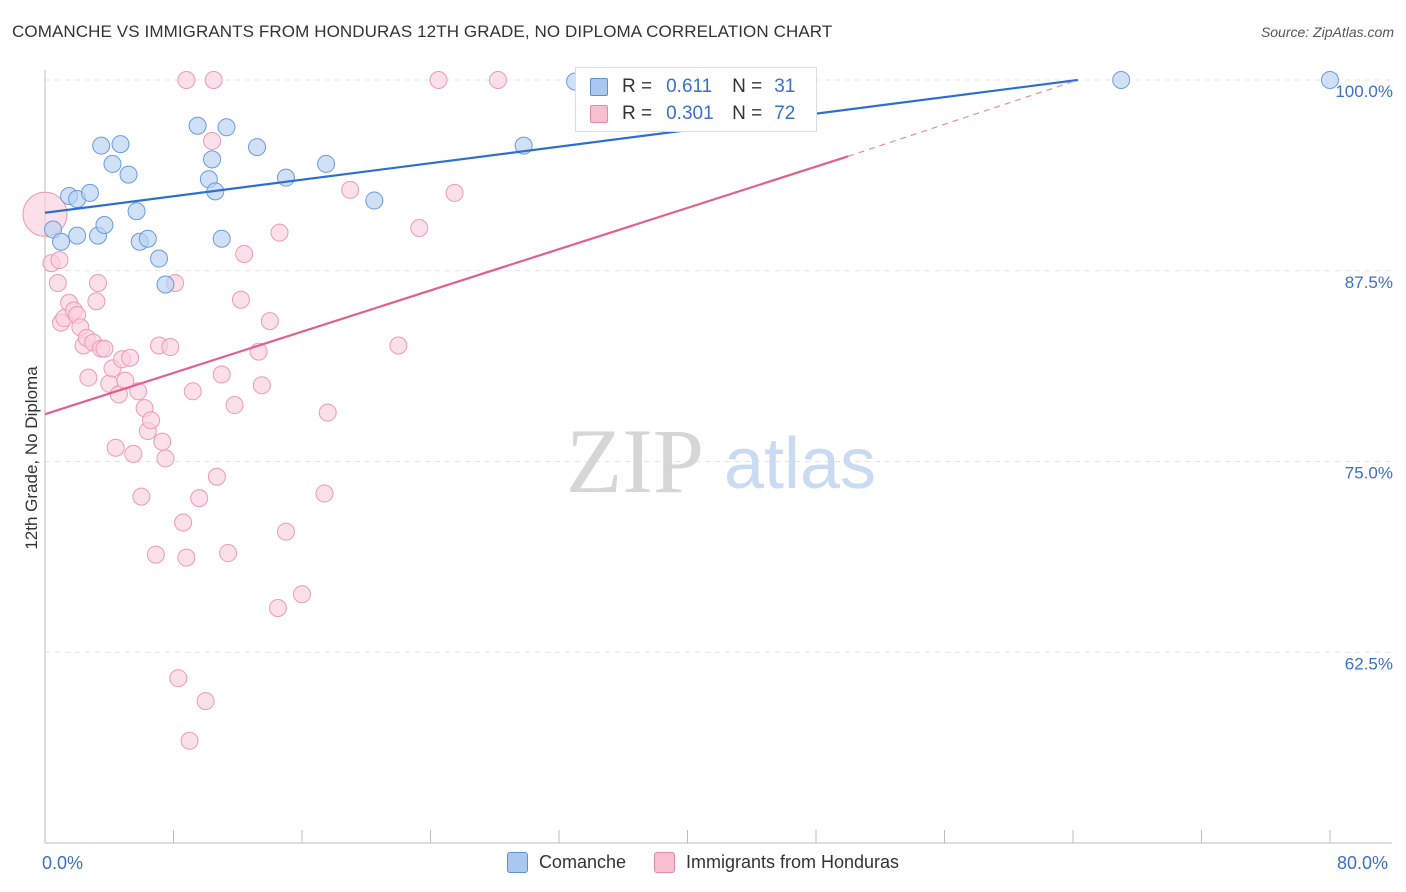 Image resolution: width=1406 pixels, height=892 pixels. I want to click on legend-item-comanche: Comanche, so click(566, 862).